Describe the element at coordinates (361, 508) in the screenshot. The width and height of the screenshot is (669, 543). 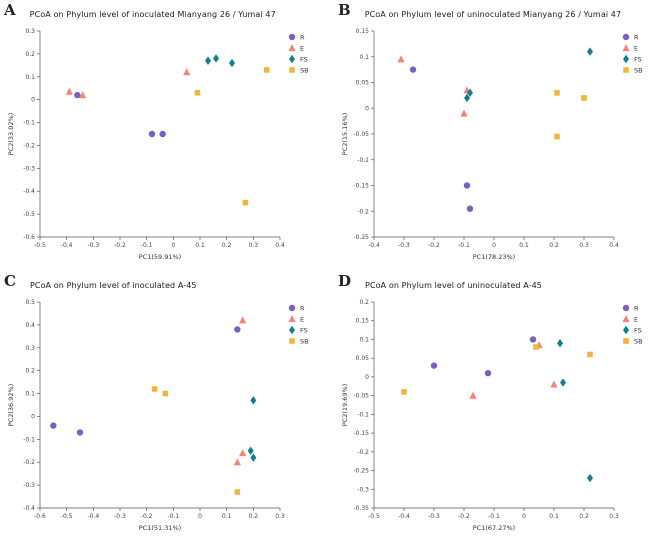
I see `y-tick-label: -0.35` at that location.